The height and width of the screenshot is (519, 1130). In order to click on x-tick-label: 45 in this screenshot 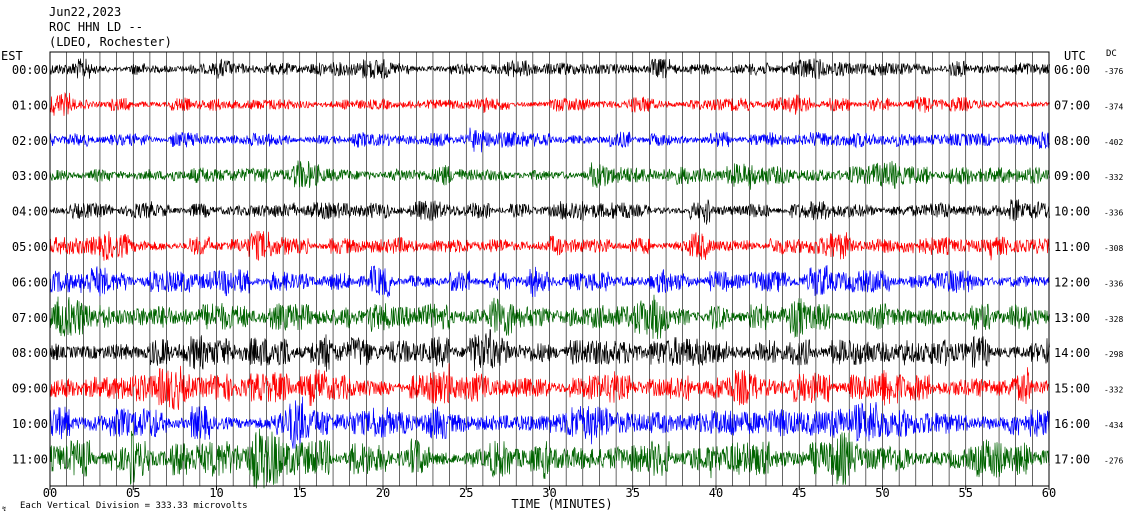, I will do `click(799, 493)`.